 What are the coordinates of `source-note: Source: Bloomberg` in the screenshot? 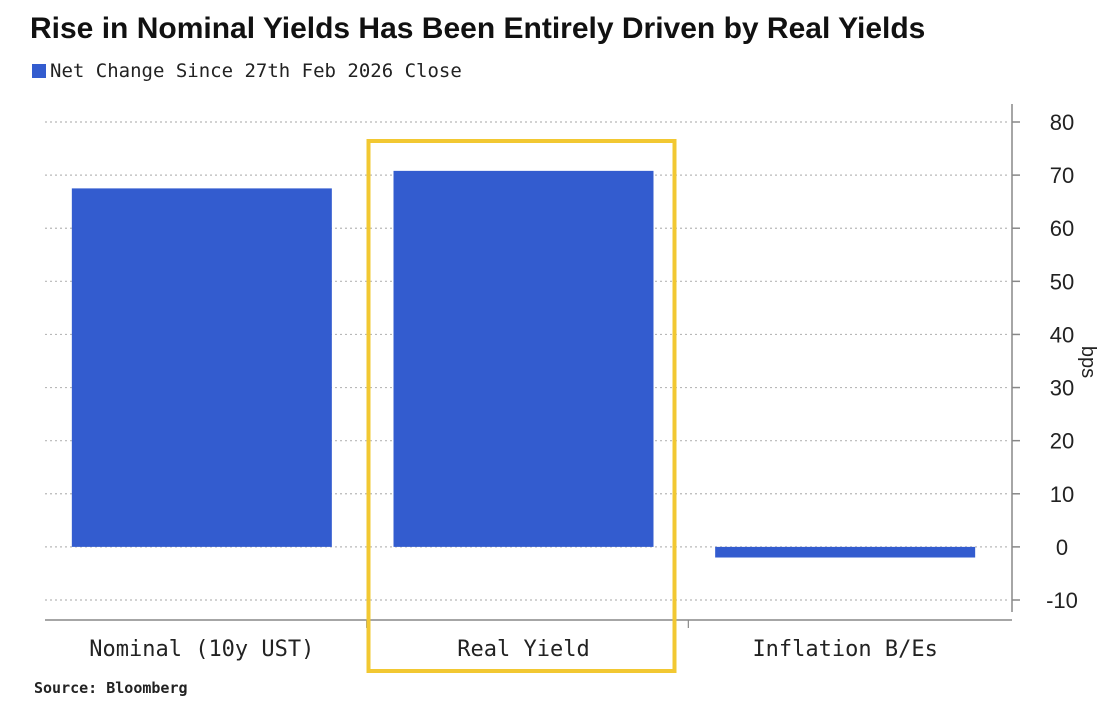 It's located at (111, 688).